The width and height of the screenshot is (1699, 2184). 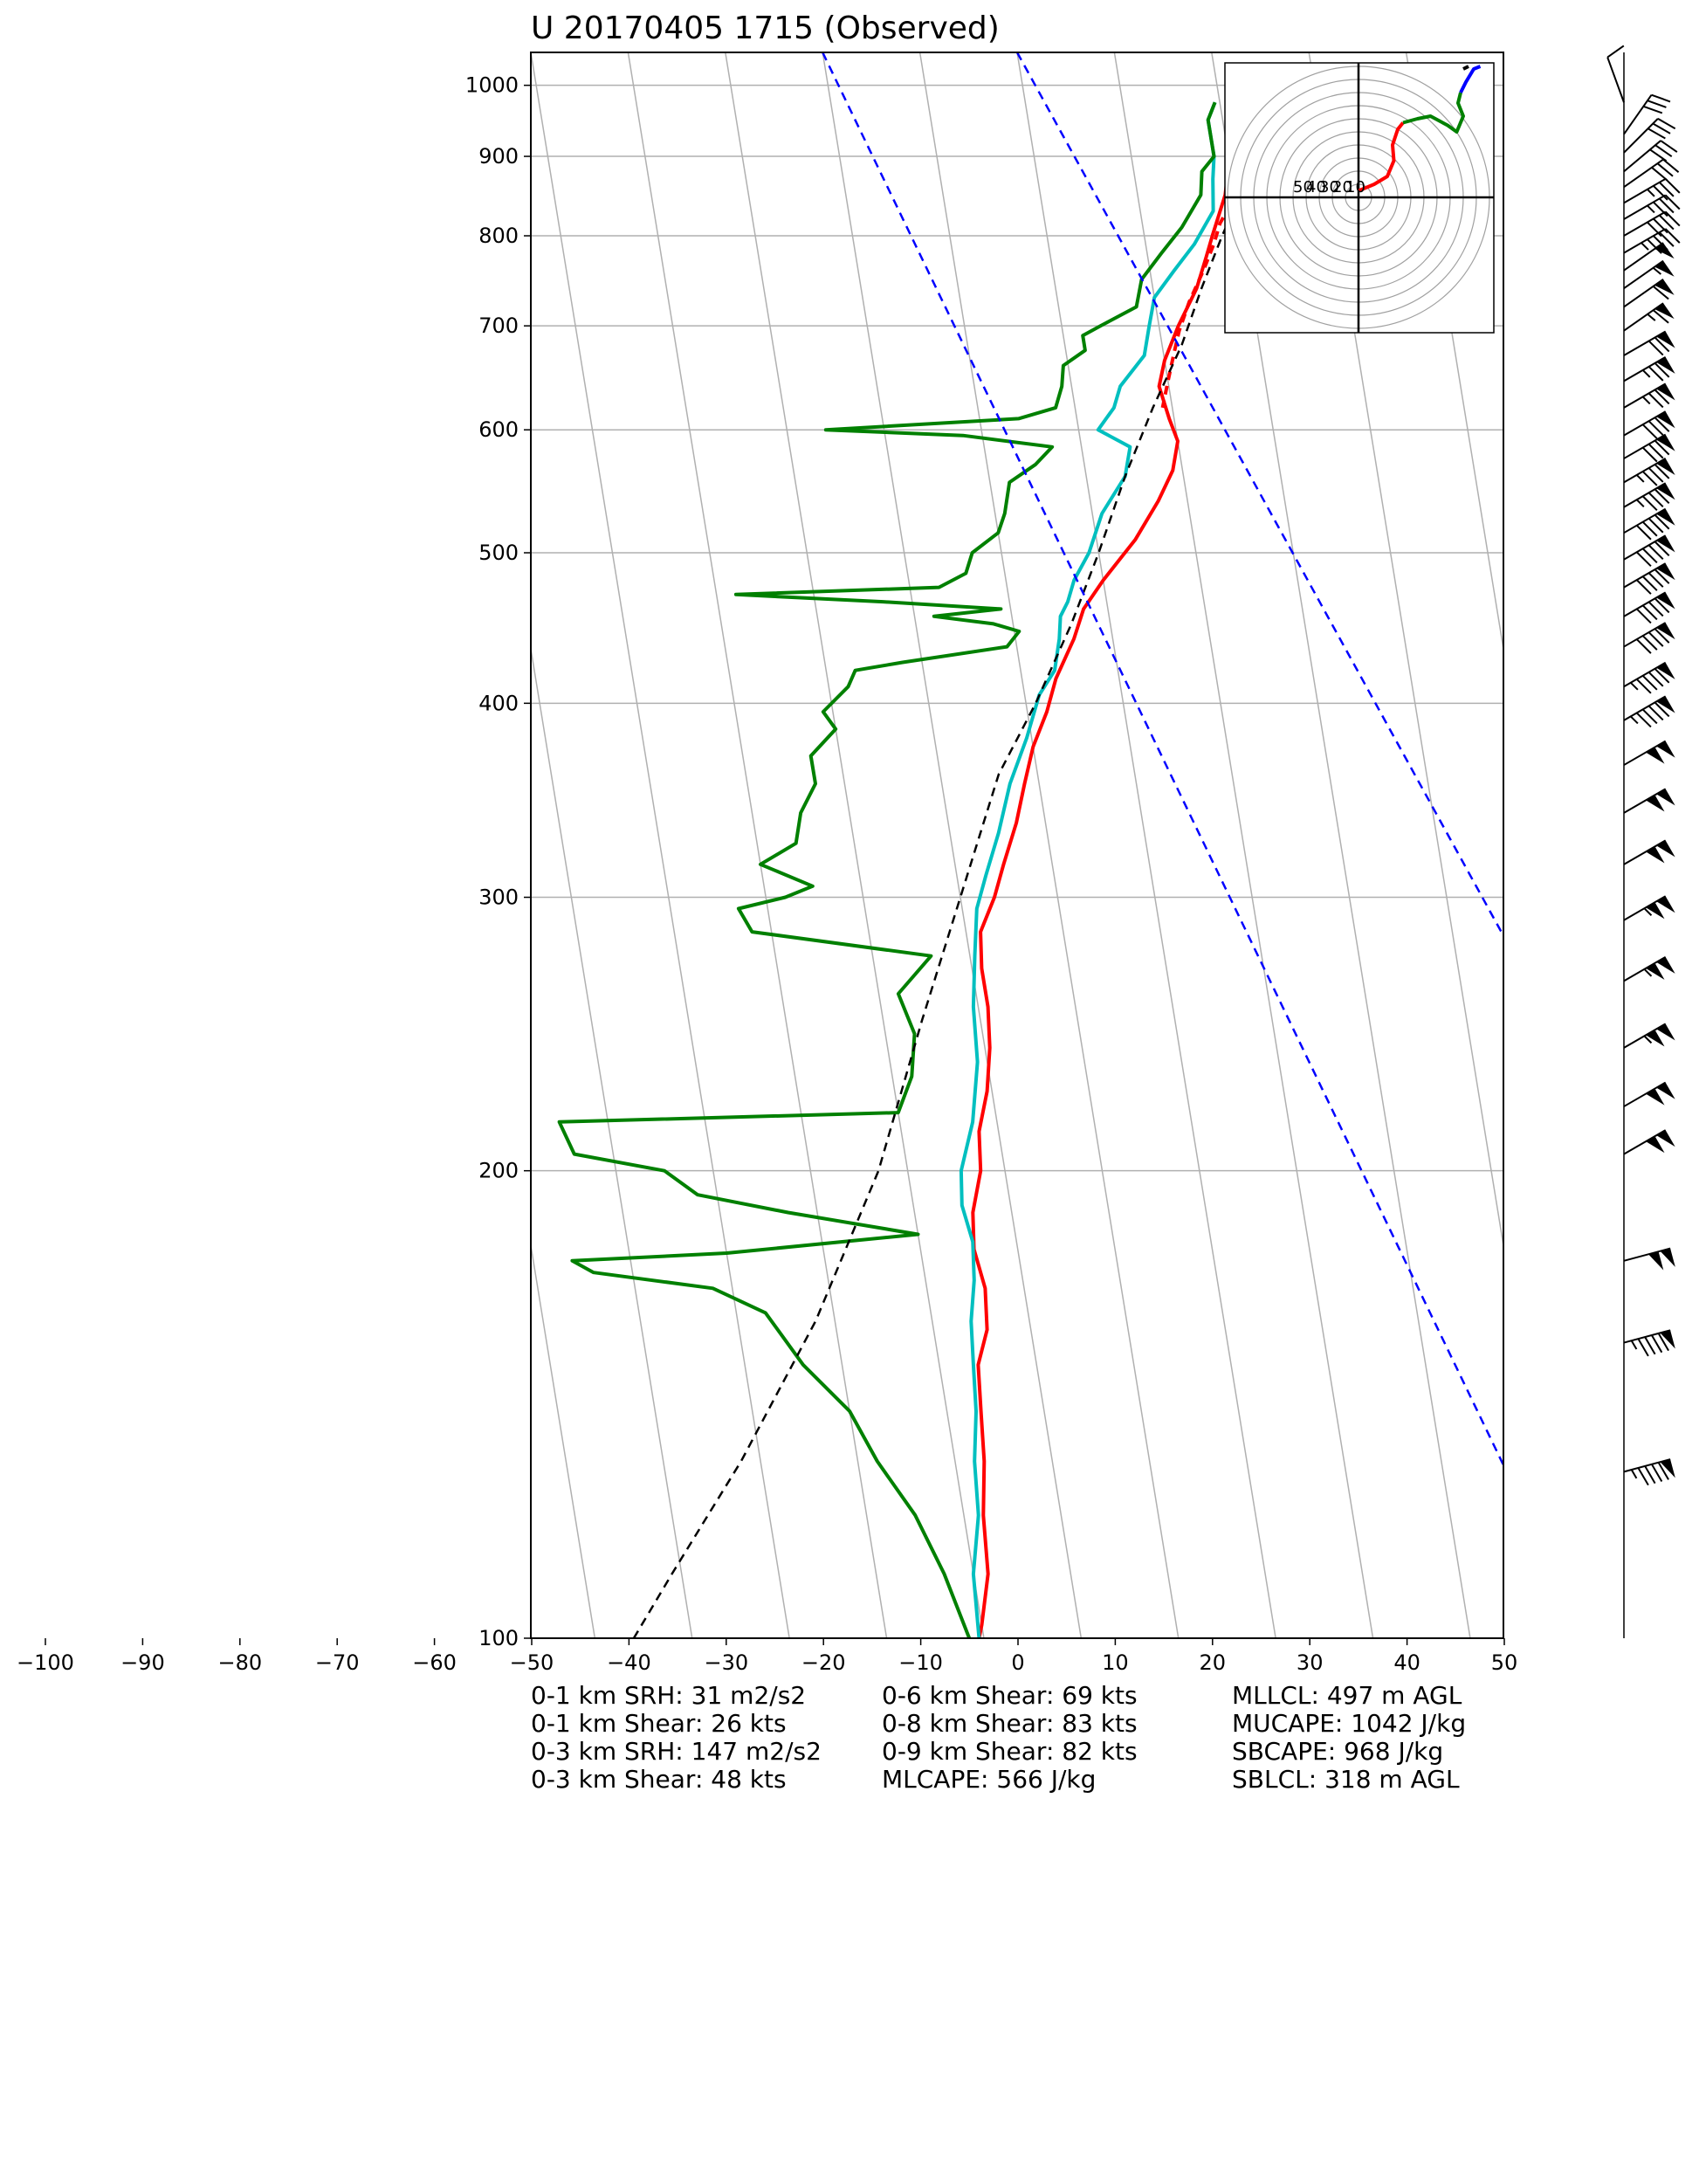 What do you see at coordinates (337, 1662) in the screenshot?
I see `x-tick-label: −70` at bounding box center [337, 1662].